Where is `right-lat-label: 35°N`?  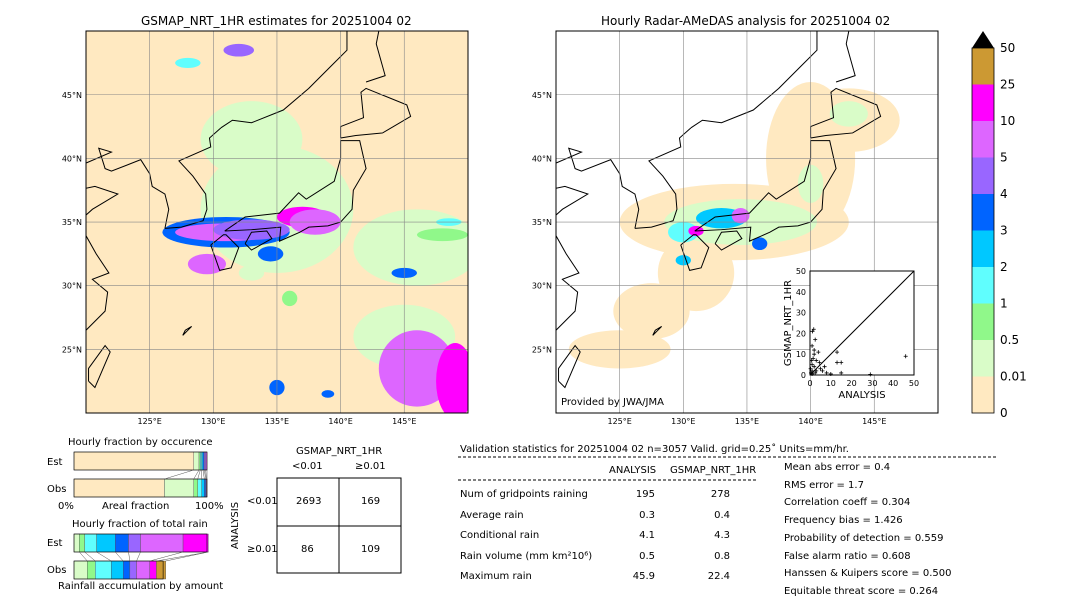
right-lat-label: 35°N is located at coordinates (542, 222).